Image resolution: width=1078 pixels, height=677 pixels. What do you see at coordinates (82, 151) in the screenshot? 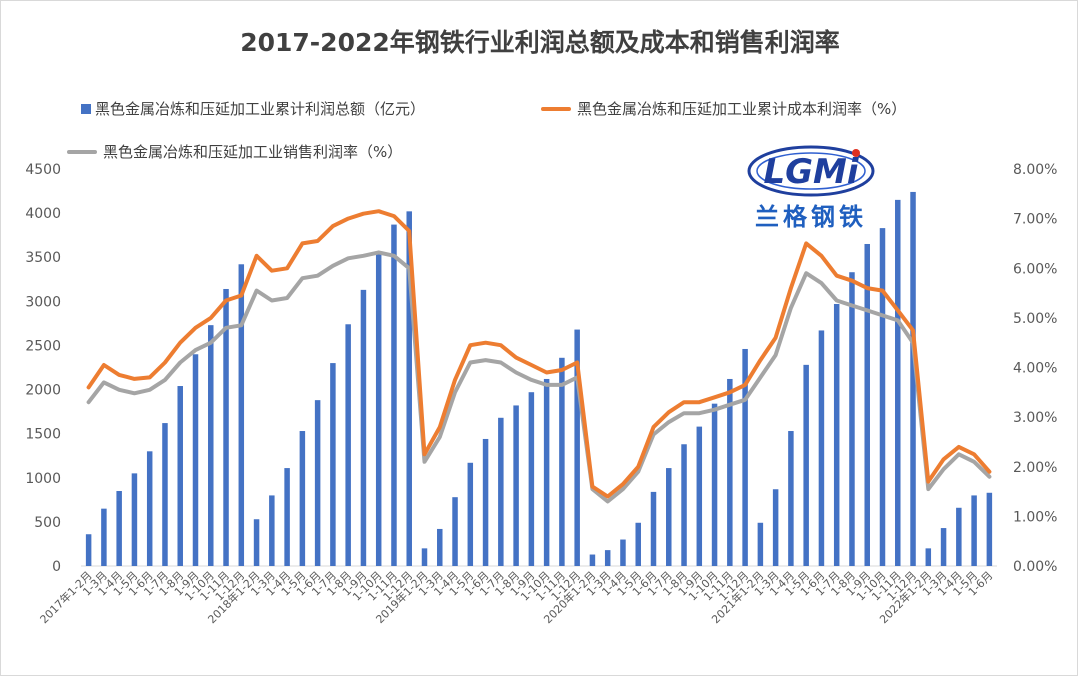
I see `legend-swatch-sales-margin` at bounding box center [82, 151].